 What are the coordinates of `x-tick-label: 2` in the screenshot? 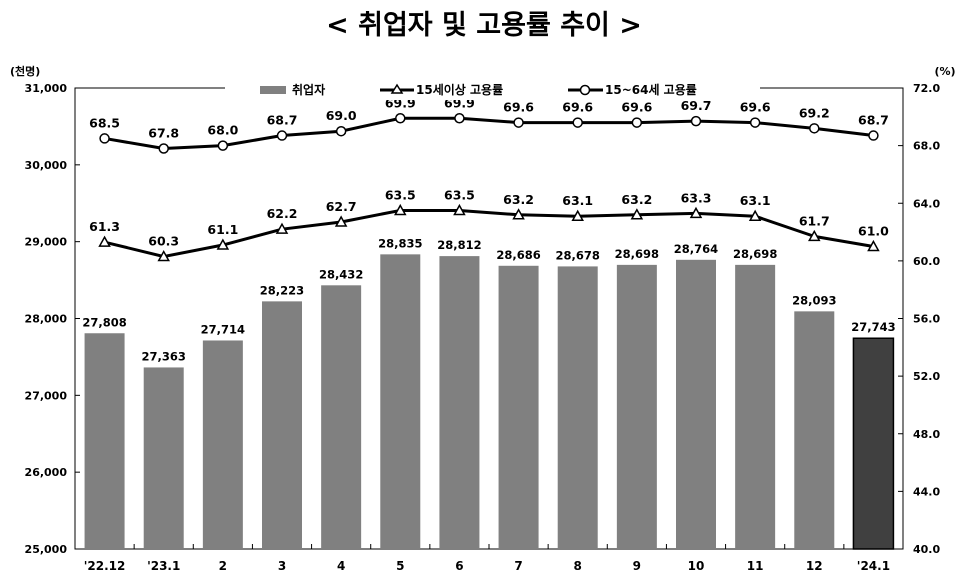 It's located at (223, 566).